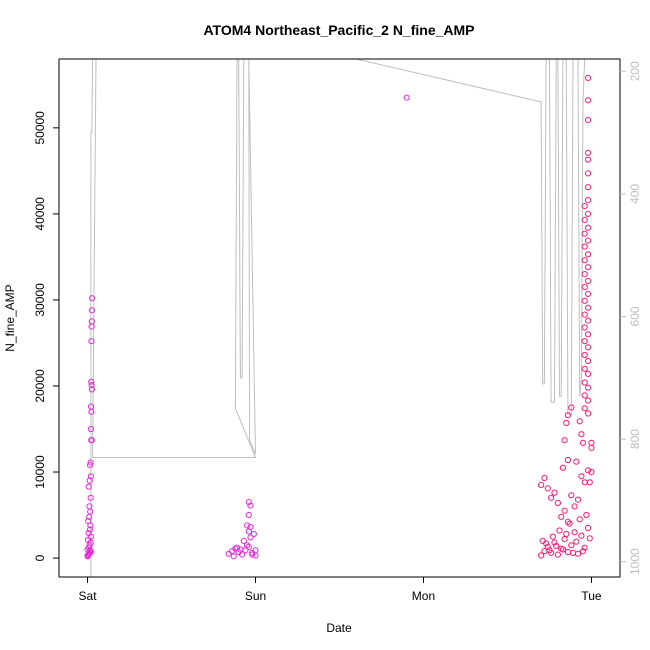 The image size is (650, 650). What do you see at coordinates (10, 317) in the screenshot?
I see `y-axis-label: N_fine_AMP` at bounding box center [10, 317].